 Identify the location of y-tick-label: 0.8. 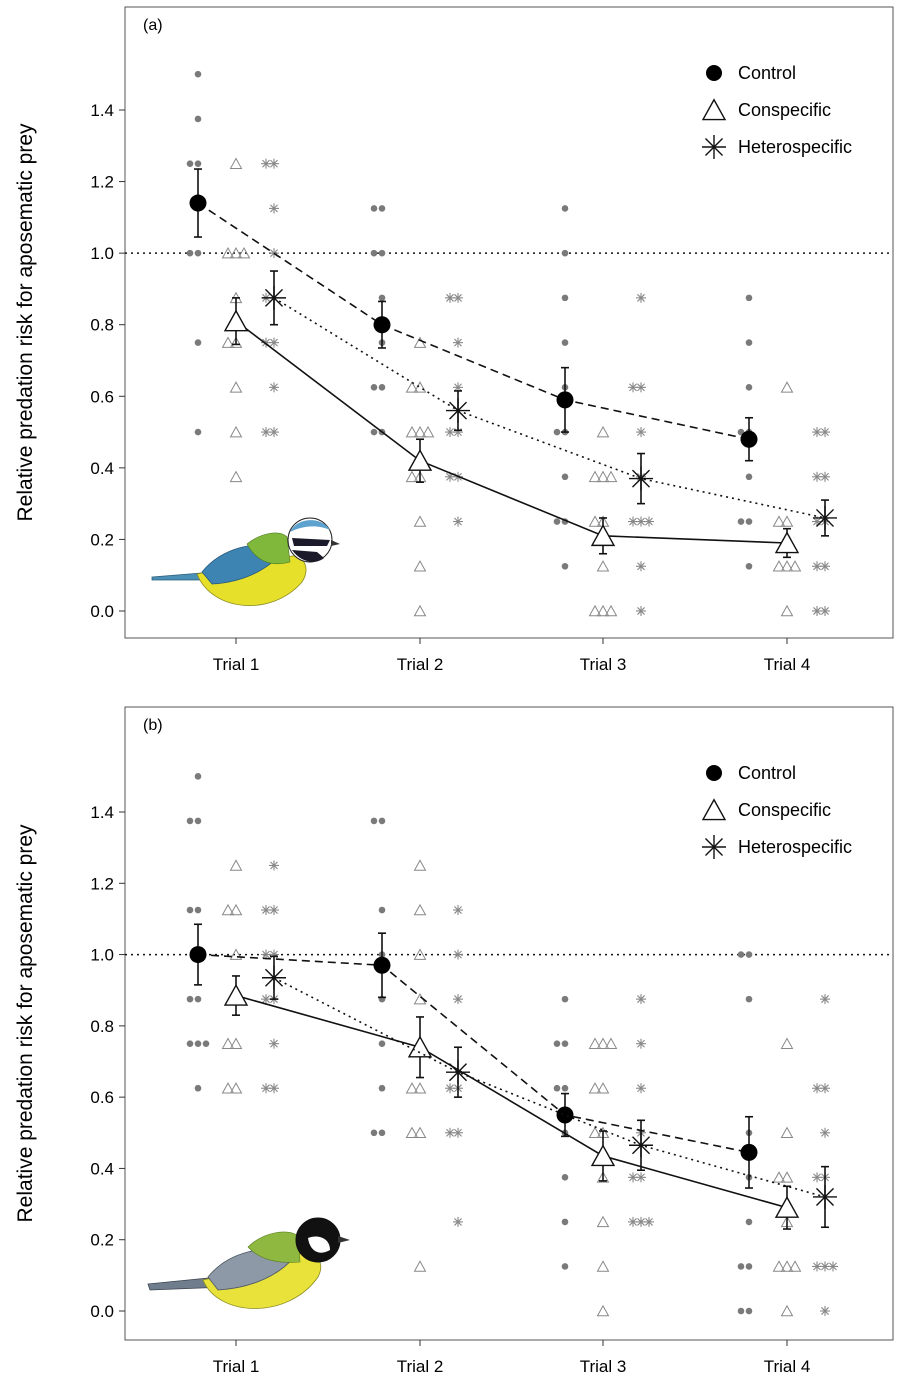
(102, 1026).